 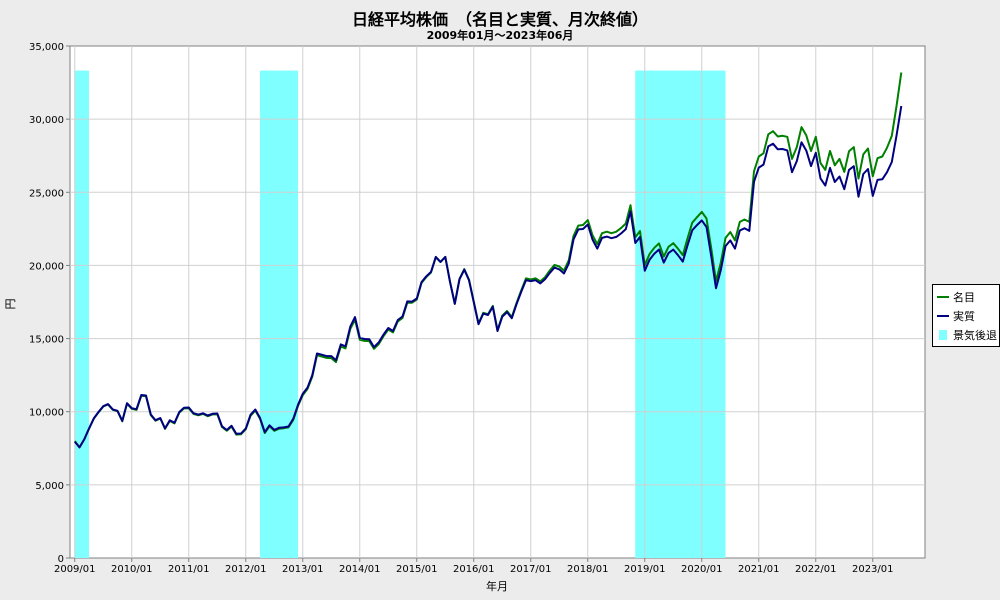 I want to click on y-tick-label: 5,000, so click(x=49, y=486).